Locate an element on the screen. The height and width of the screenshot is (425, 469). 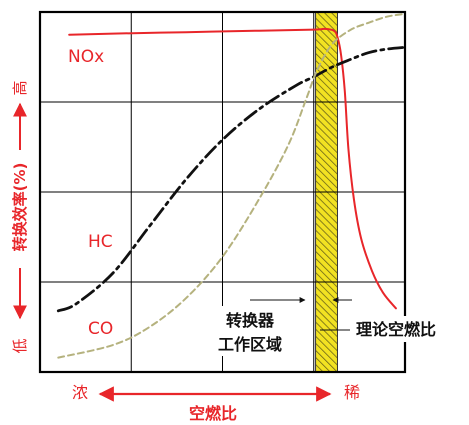
stoich-label: 理论空燃比 is located at coordinates (396, 329).